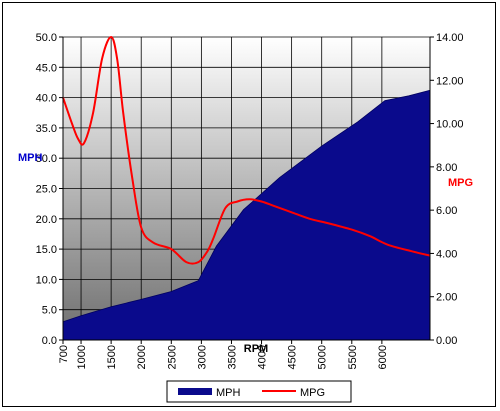 The height and width of the screenshot is (411, 500). I want to click on x-tick-label: 6000, so click(383, 357).